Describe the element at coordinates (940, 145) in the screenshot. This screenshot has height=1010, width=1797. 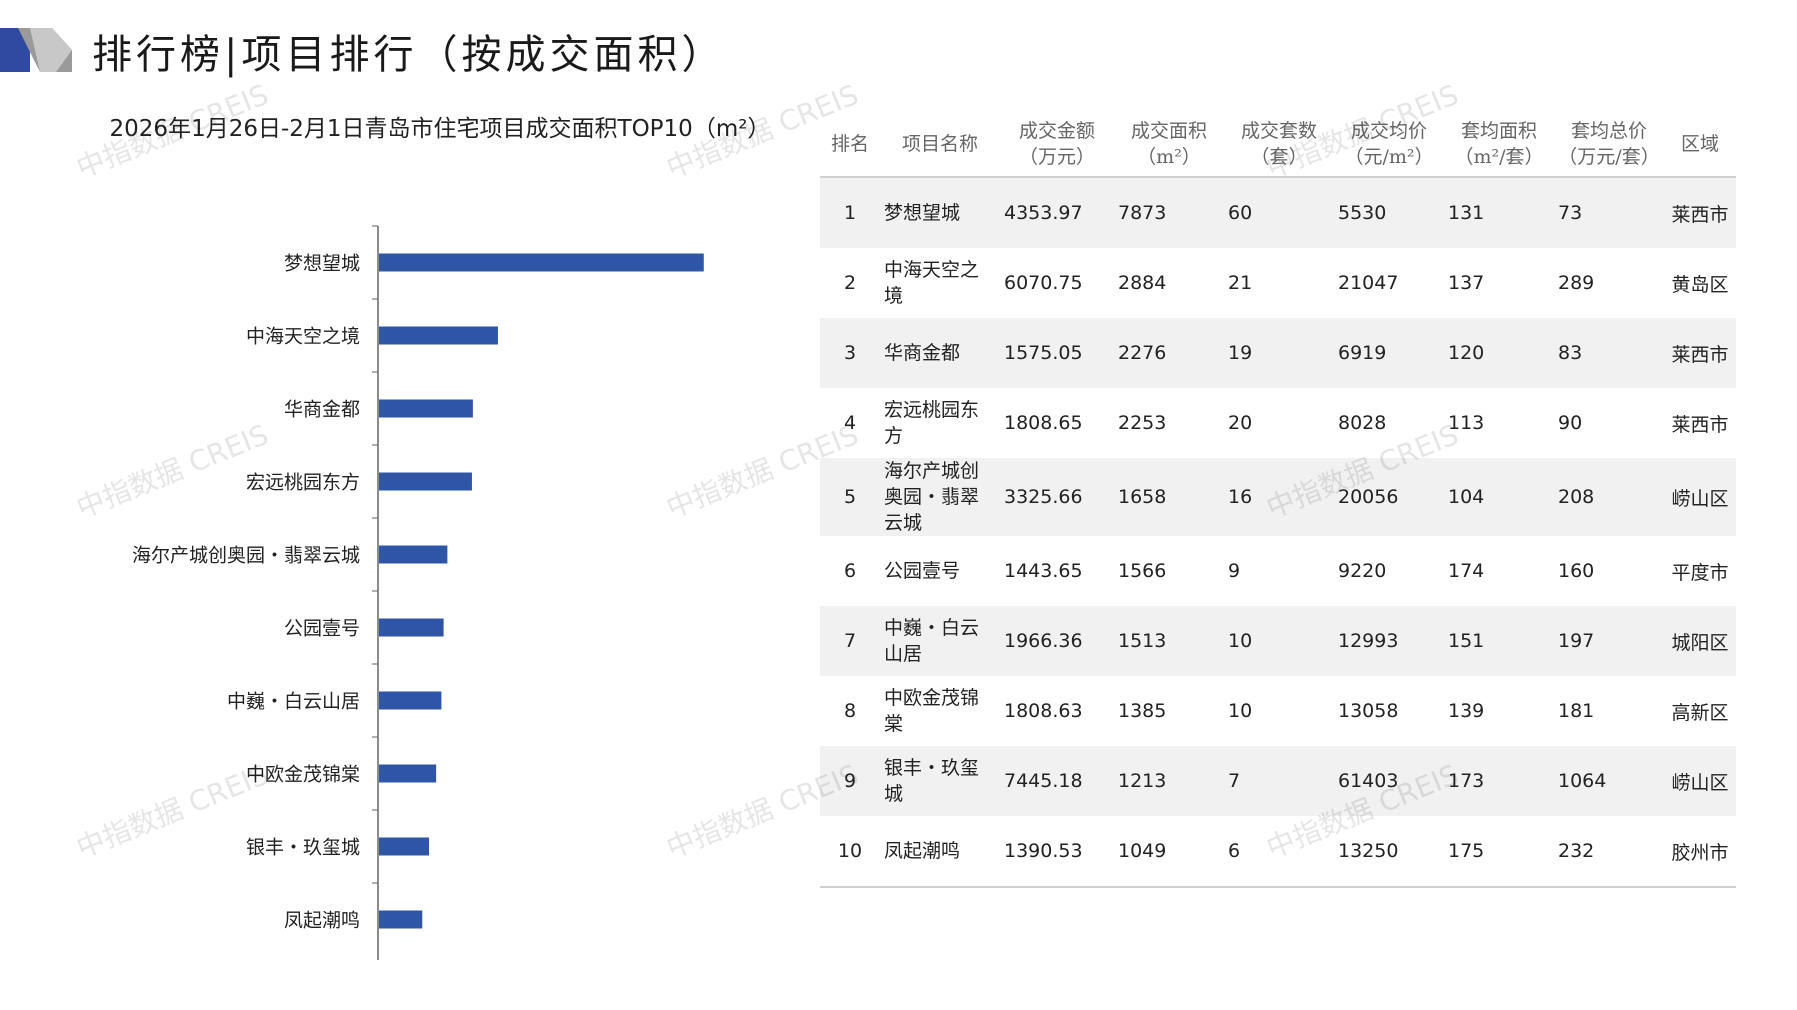
I see `column-header: 项目名称` at that location.